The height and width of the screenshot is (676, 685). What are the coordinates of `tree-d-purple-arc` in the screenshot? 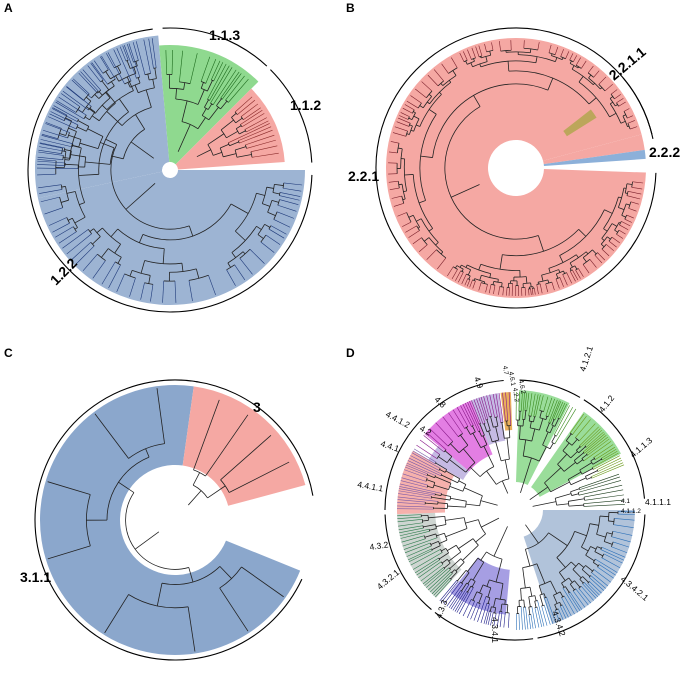 It's located at (467, 592).